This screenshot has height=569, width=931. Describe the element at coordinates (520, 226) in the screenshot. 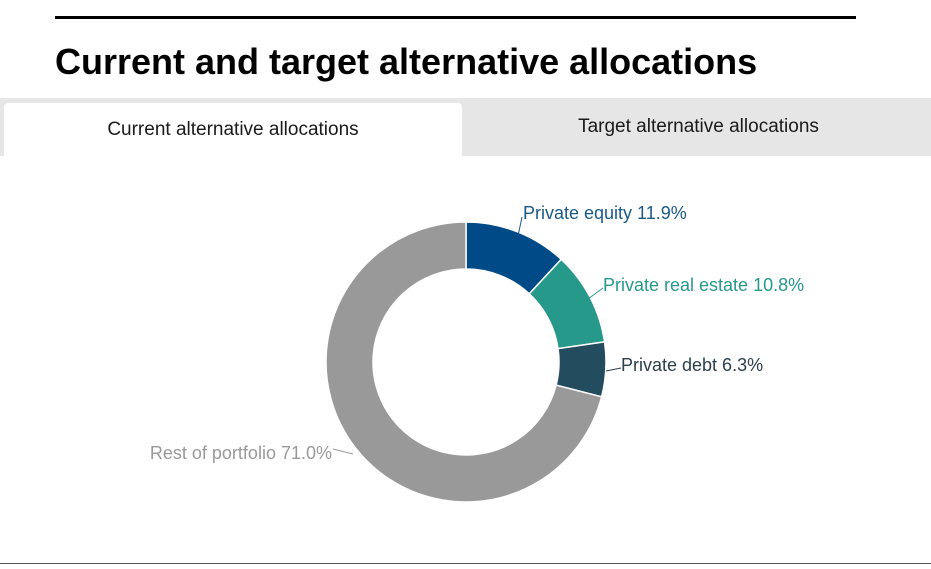

I see `leader-line-private-equity` at that location.